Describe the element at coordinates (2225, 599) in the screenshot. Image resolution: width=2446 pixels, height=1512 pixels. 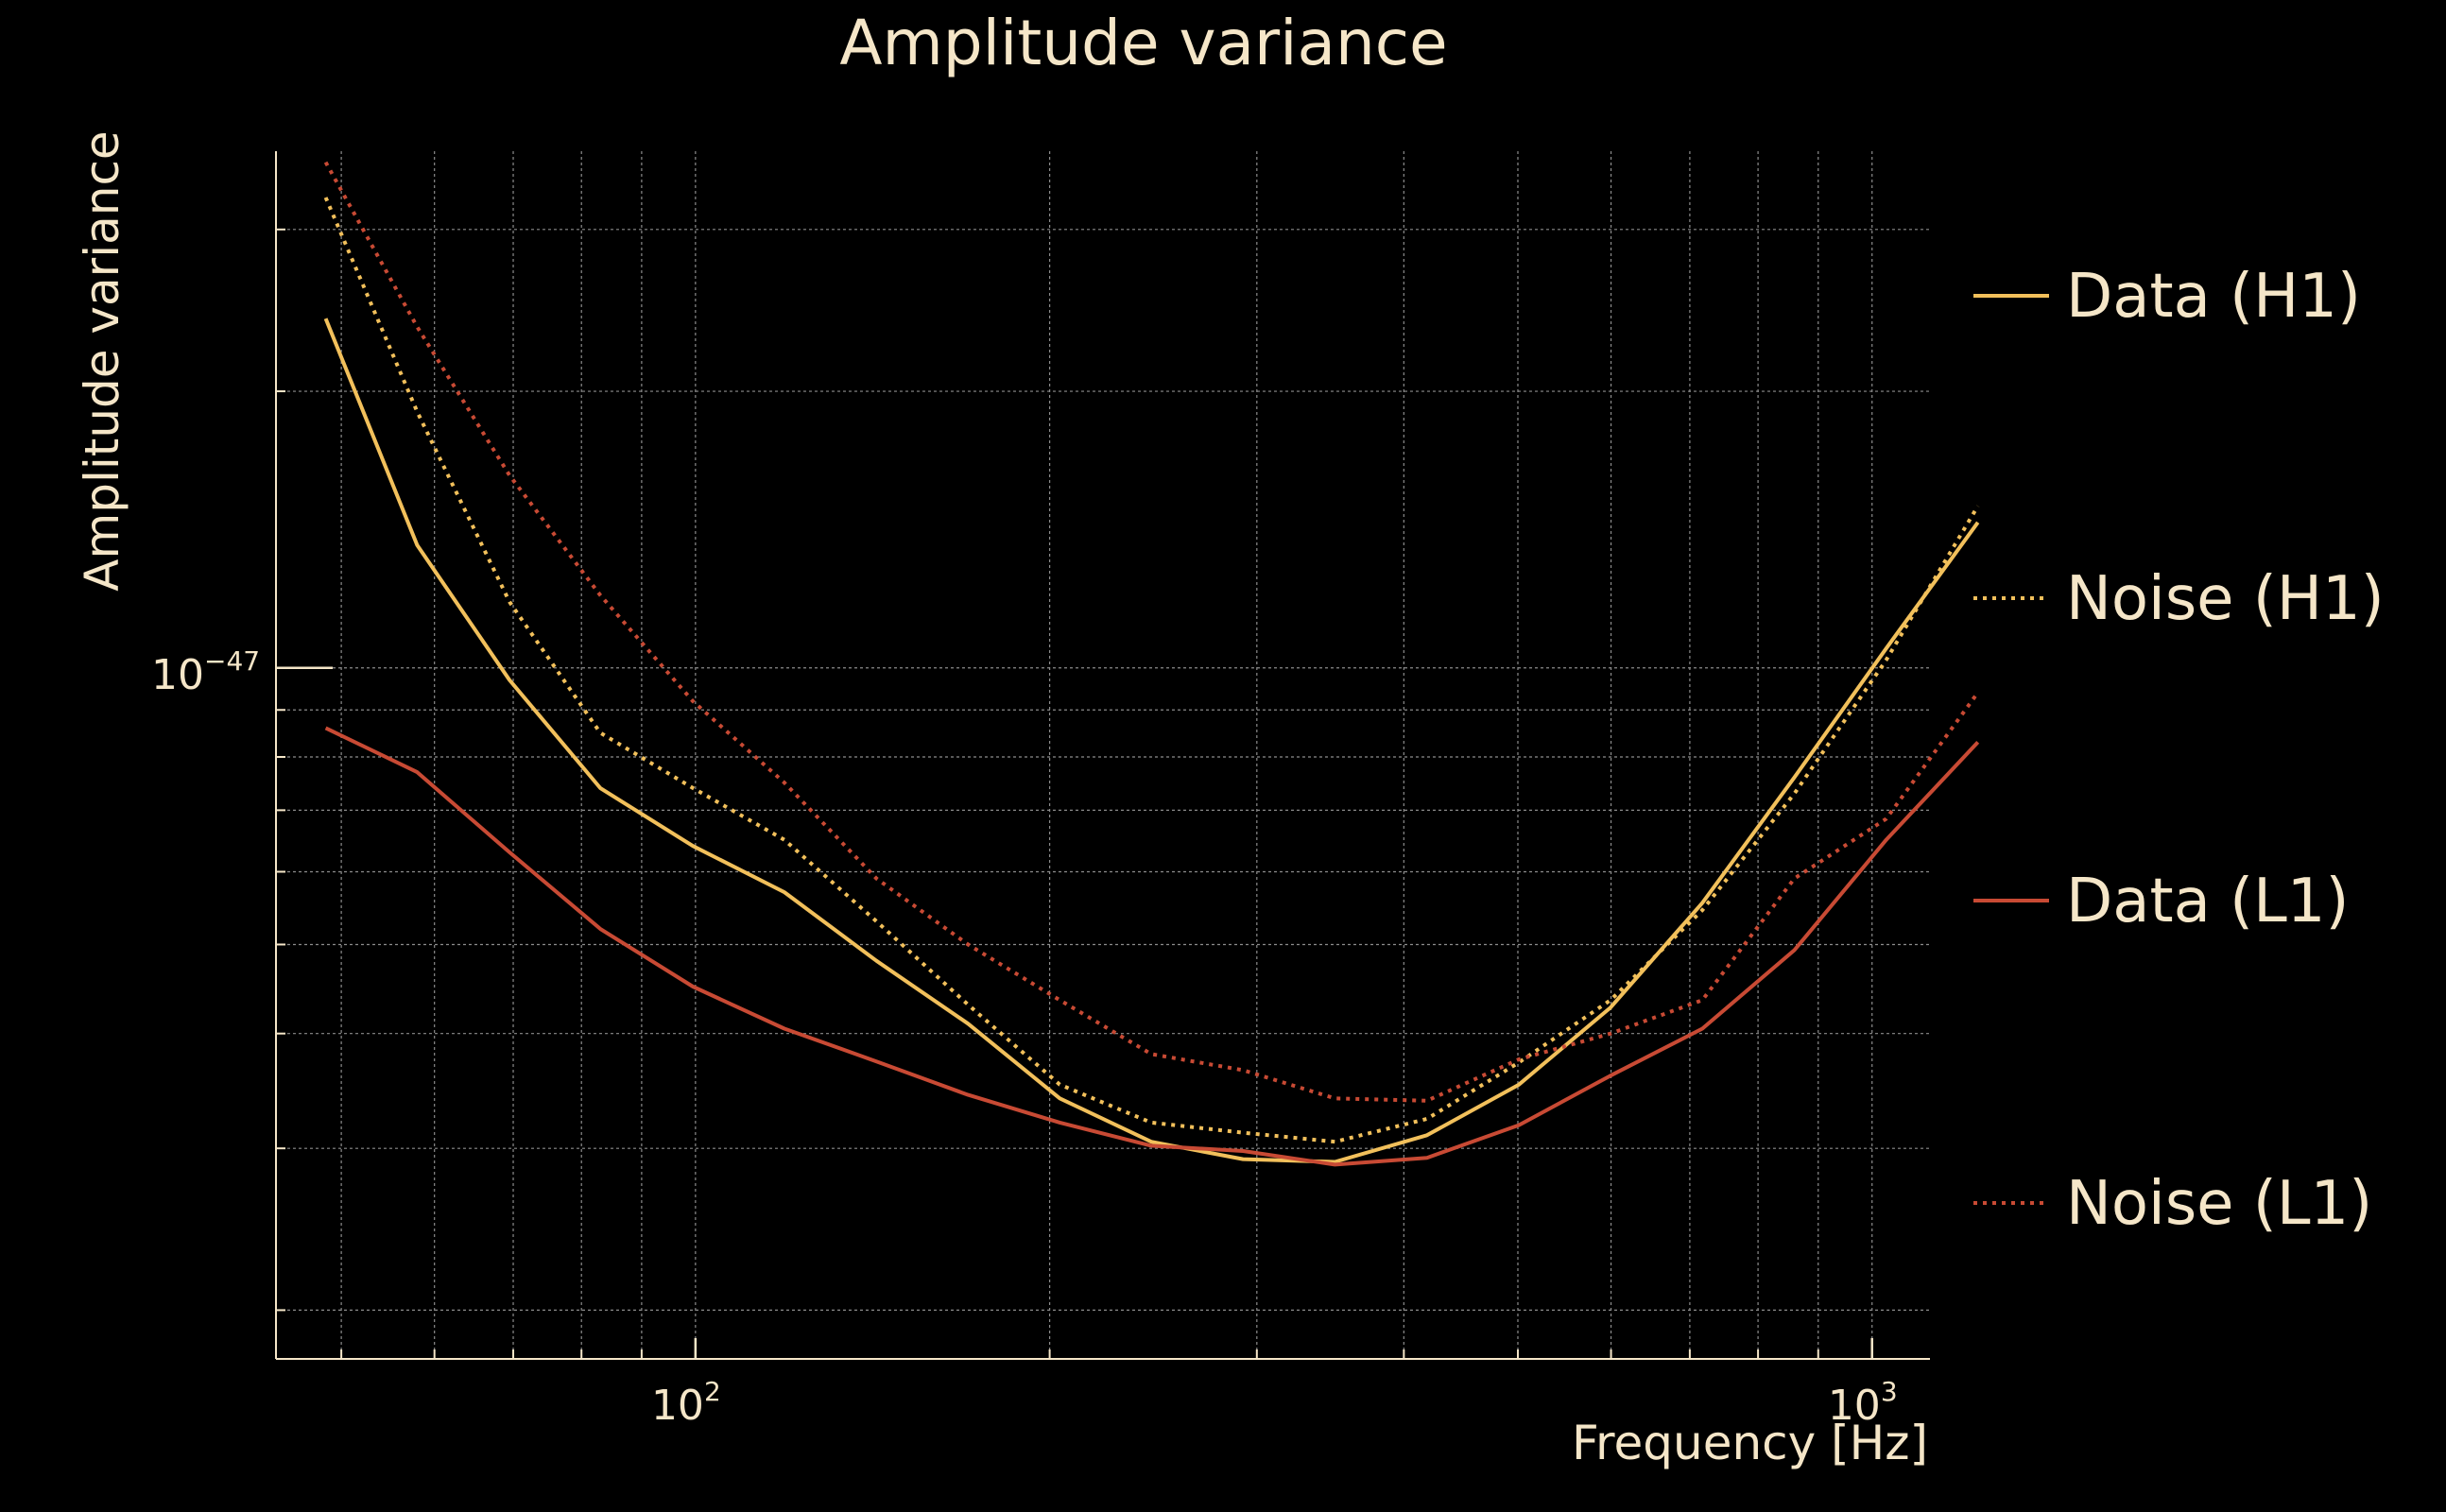
I see `legend-label: Noise (H1)` at that location.